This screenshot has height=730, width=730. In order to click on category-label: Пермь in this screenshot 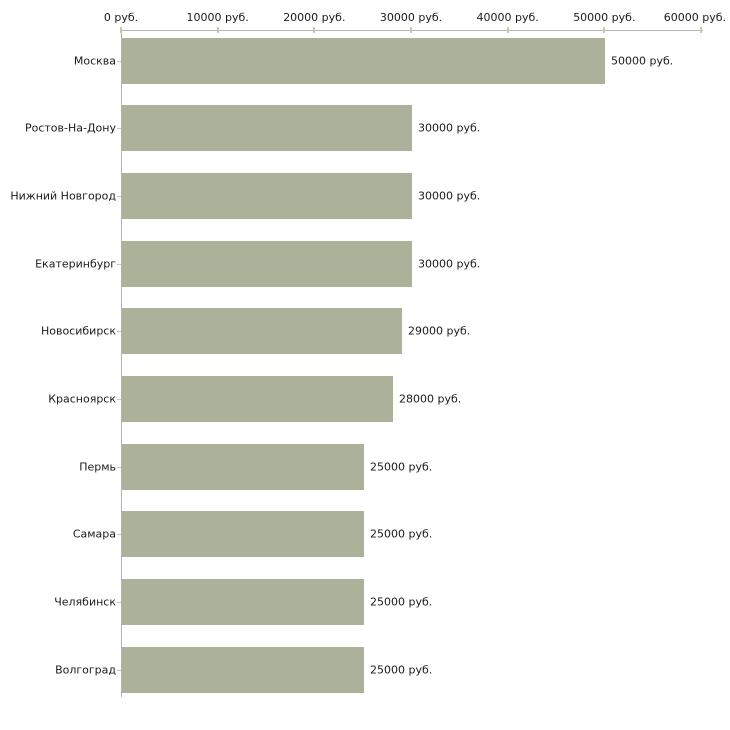, I will do `click(97, 467)`.